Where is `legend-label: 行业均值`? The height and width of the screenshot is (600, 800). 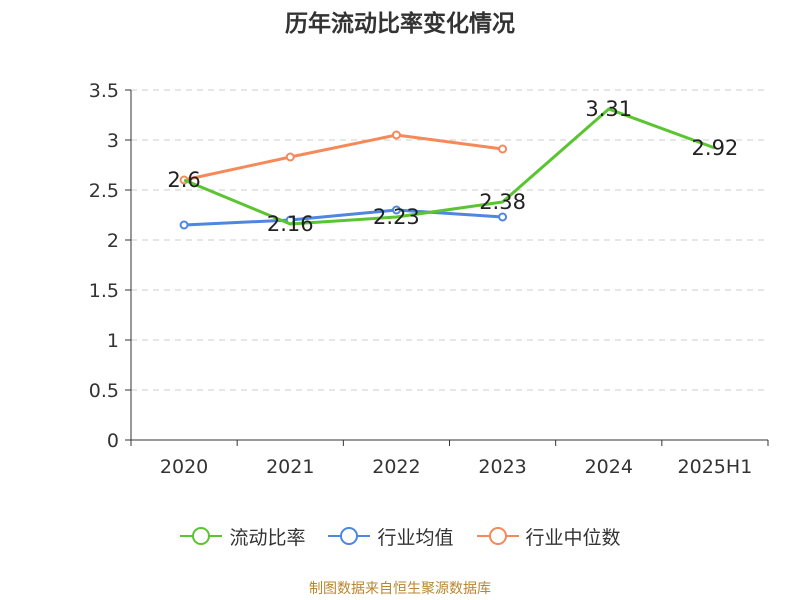 legend-label: 行业均值 is located at coordinates (415, 537).